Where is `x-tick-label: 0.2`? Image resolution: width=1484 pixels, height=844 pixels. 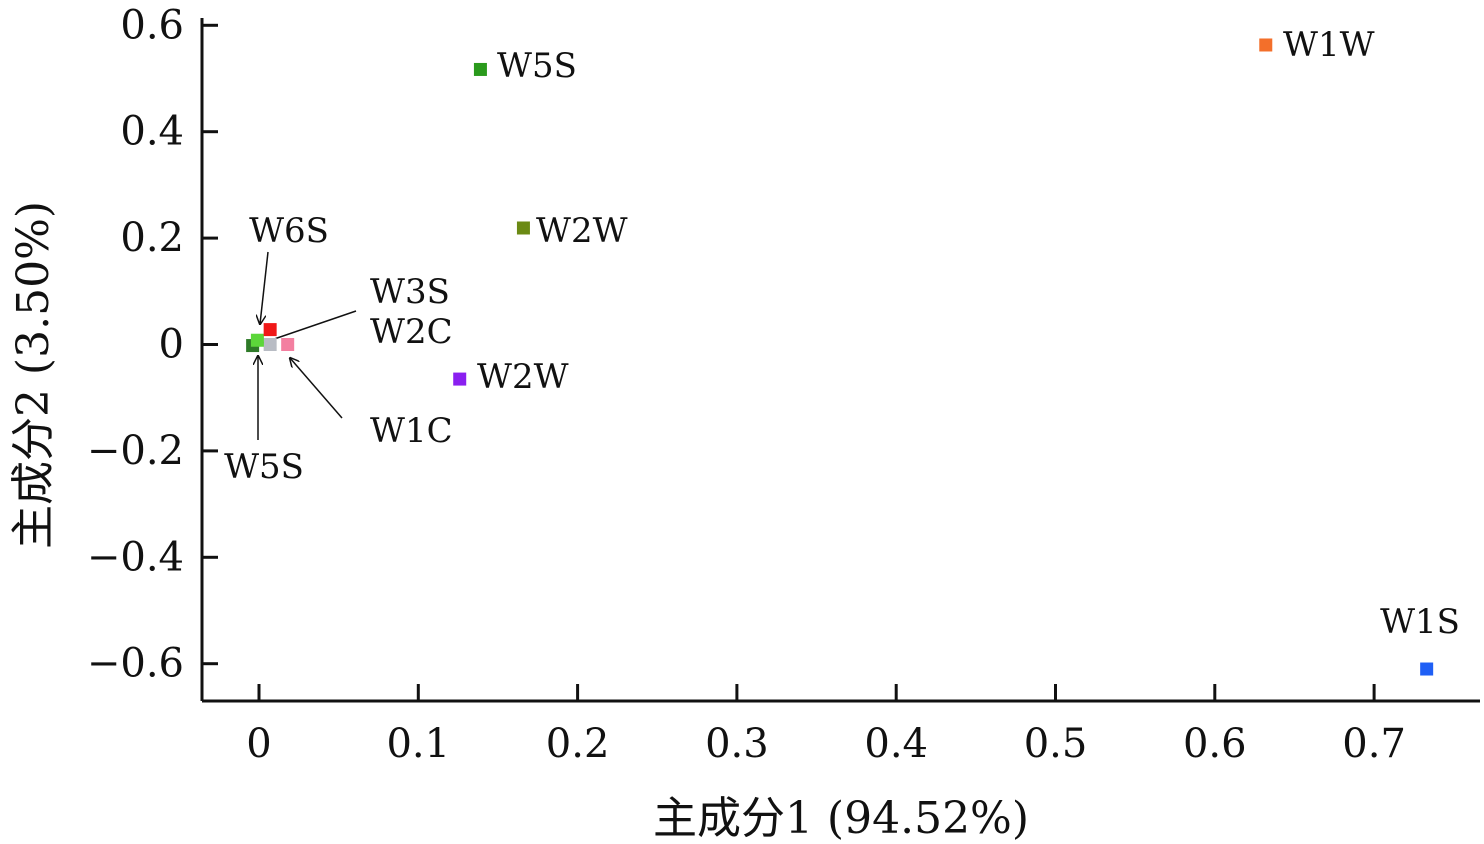 x-tick-label: 0.2 is located at coordinates (578, 744).